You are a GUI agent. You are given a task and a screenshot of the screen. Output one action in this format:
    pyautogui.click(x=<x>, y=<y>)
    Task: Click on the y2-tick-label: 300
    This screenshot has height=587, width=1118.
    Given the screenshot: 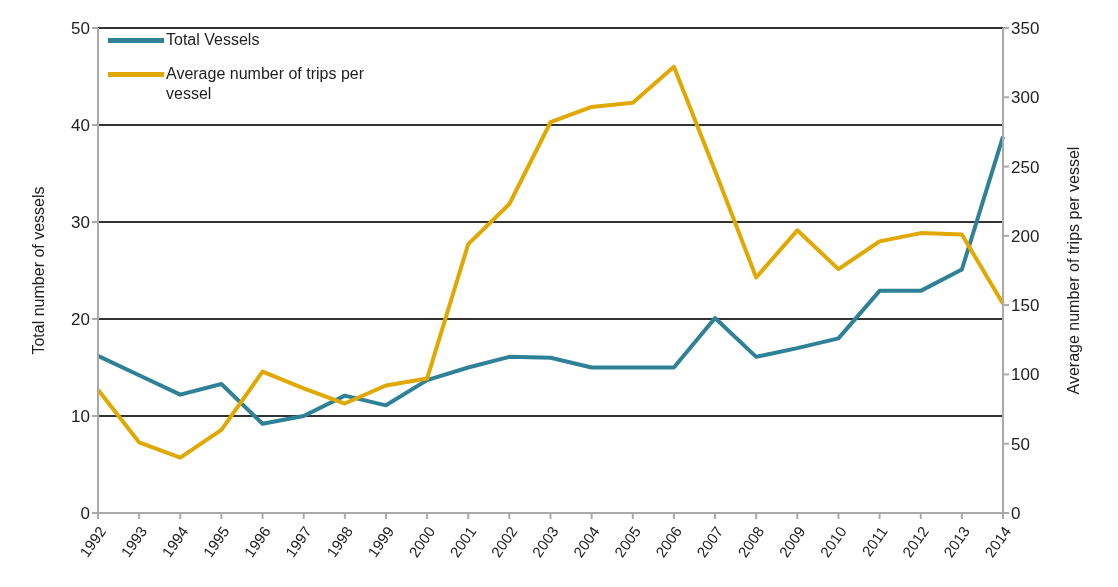 What is the action you would take?
    pyautogui.click(x=1025, y=98)
    